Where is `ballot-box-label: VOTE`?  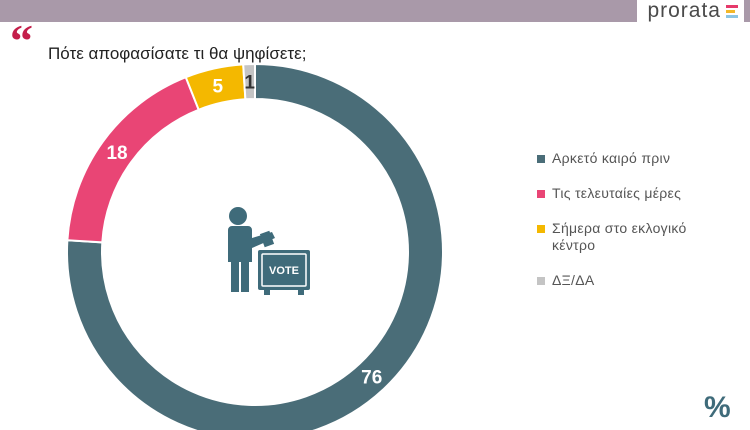
ballot-box-label: VOTE is located at coordinates (284, 271).